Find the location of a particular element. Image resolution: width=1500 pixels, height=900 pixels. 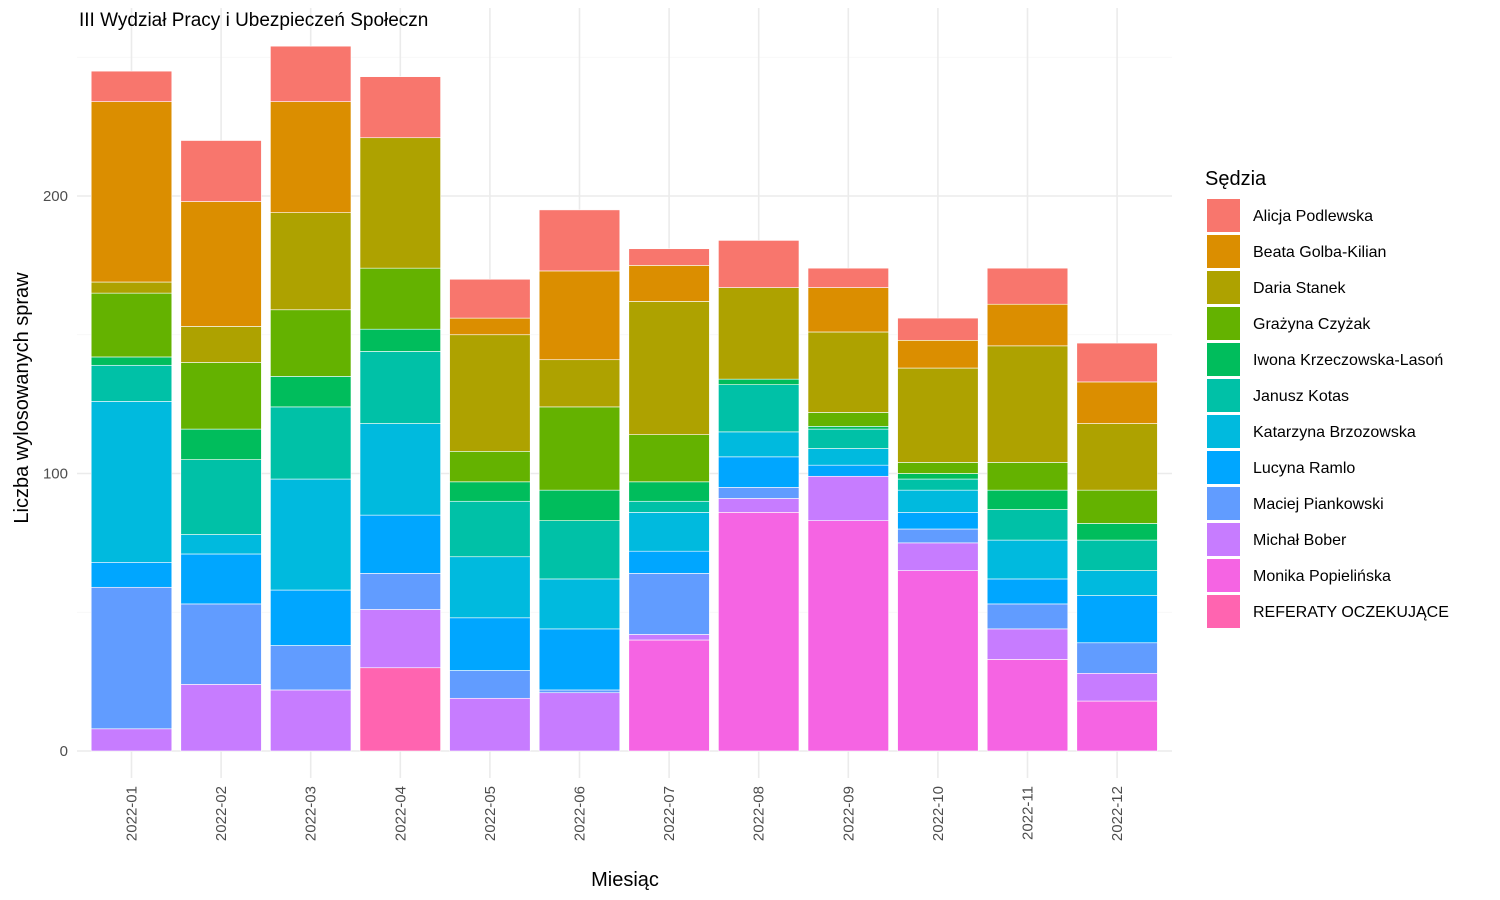

x-tick-label: 2022-03 is located at coordinates (311, 813).